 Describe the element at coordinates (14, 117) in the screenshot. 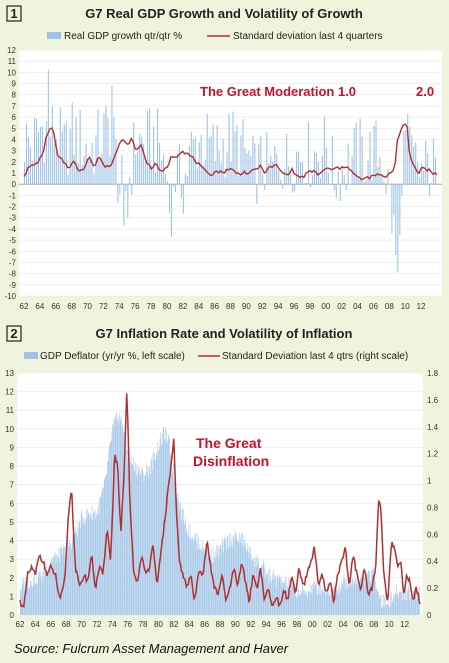

I see `y-tick-label: 6` at that location.